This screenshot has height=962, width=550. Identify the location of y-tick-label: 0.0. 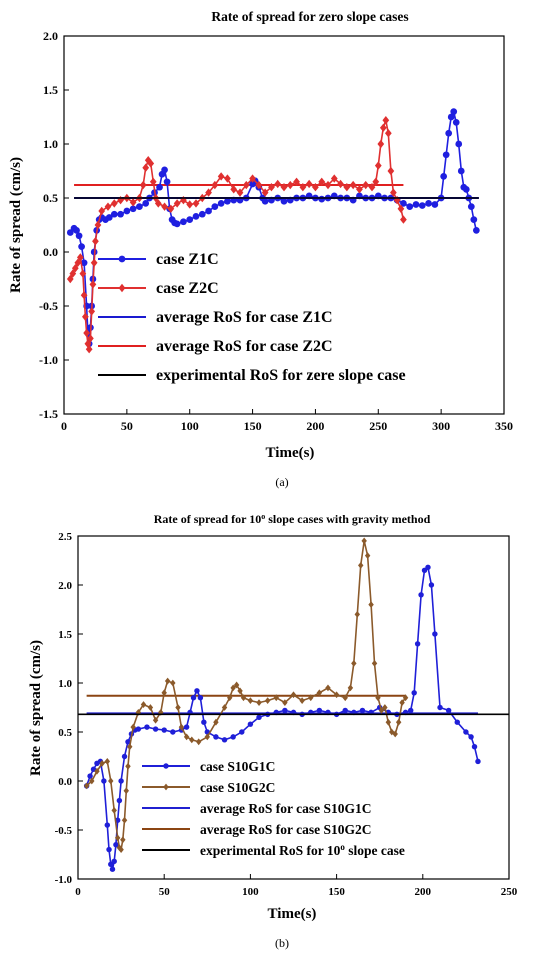
(50, 252).